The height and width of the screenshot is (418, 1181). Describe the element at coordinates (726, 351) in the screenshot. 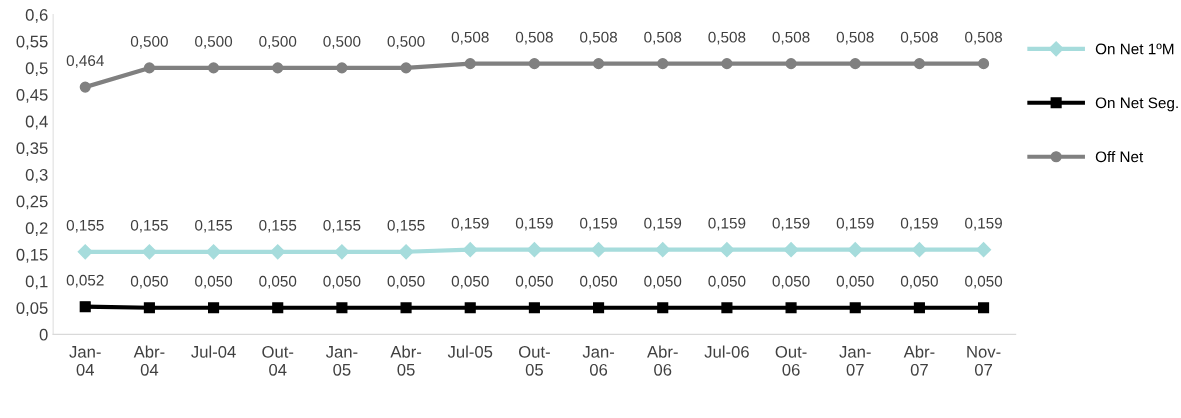

I see `x-tick-label: Jul-06` at that location.